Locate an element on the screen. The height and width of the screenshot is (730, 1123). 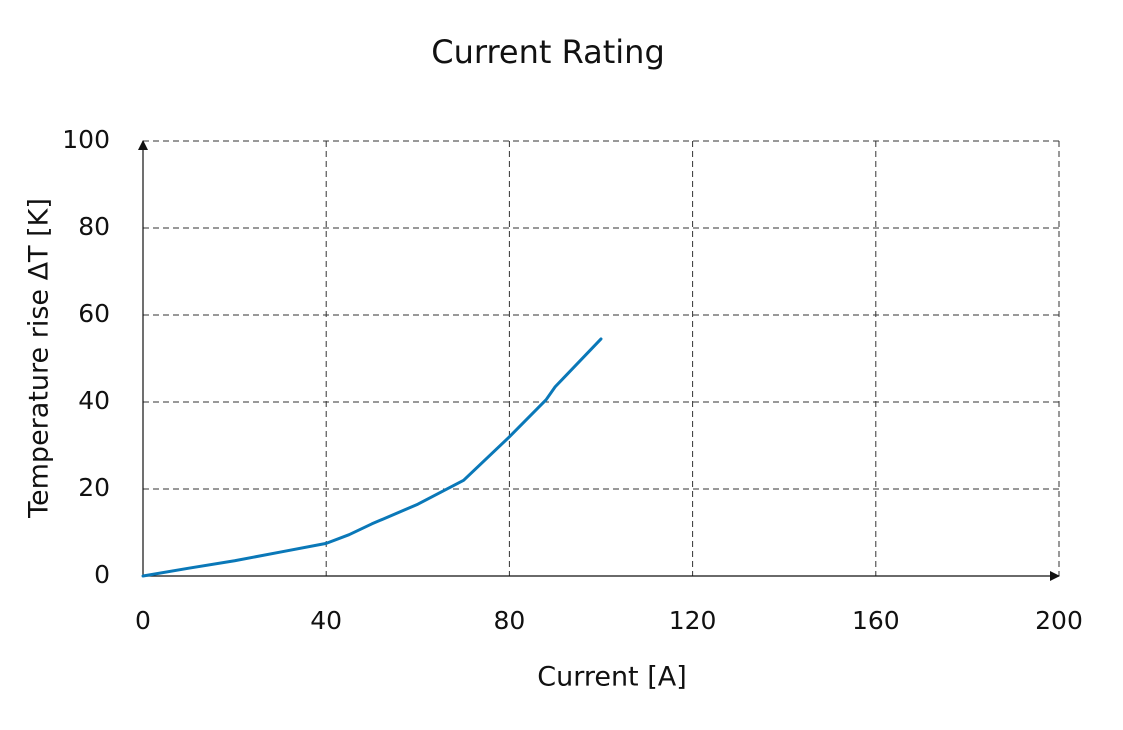
x-tick-label: 0 is located at coordinates (143, 620).